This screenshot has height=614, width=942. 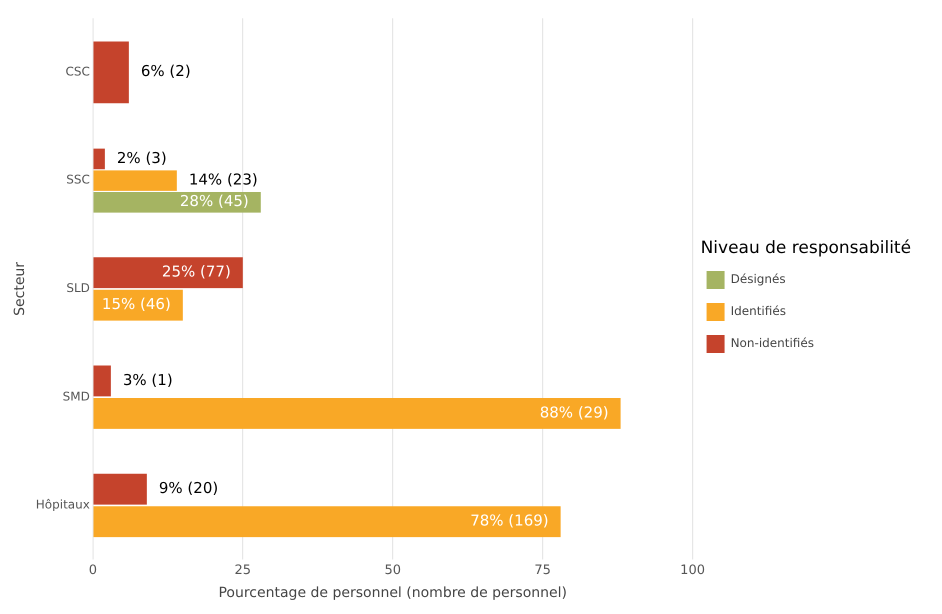 I want to click on data-label: 2% (3), so click(x=141, y=157).